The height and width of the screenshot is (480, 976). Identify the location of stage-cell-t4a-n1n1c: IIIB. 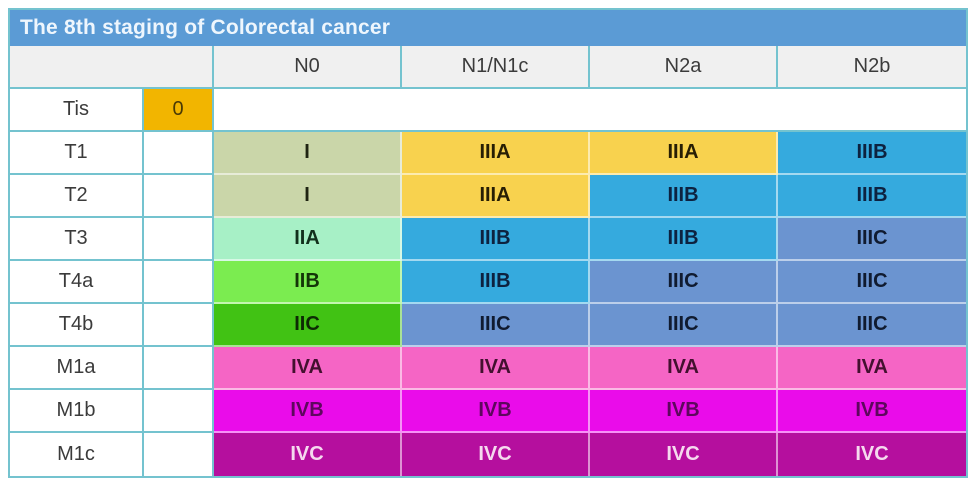
(496, 282).